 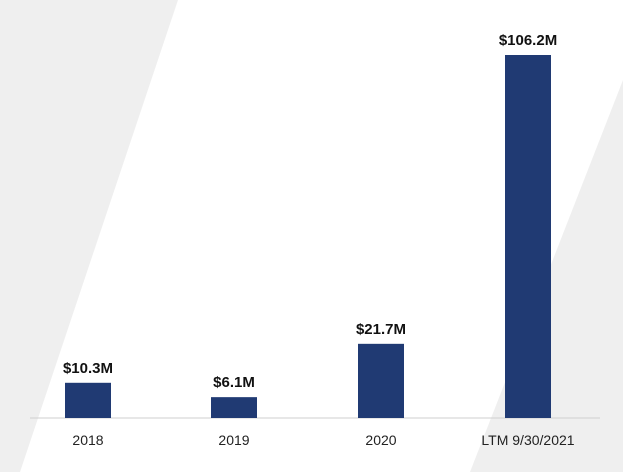 What do you see at coordinates (381, 329) in the screenshot?
I see `bar-value-label-2: $21.7M` at bounding box center [381, 329].